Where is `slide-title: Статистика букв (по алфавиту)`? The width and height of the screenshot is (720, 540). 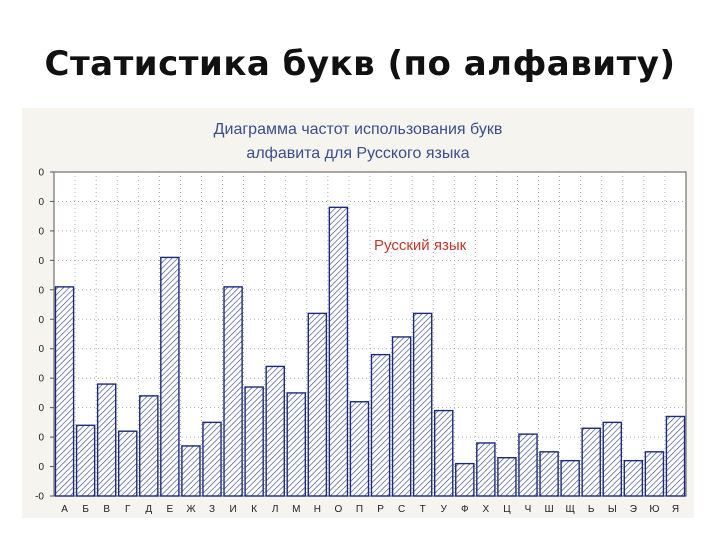 slide-title: Статистика букв (по алфавиту) is located at coordinates (360, 64).